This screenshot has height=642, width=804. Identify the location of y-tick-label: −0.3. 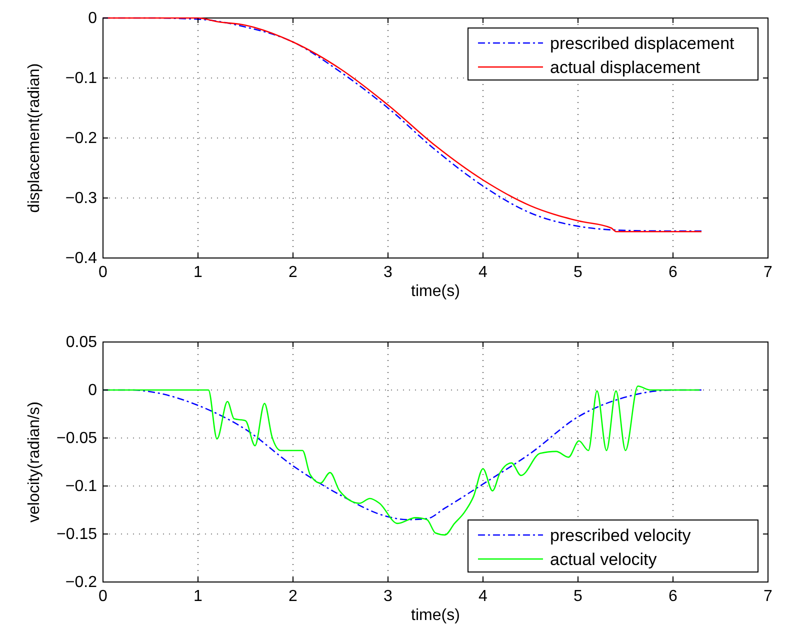
(81, 198).